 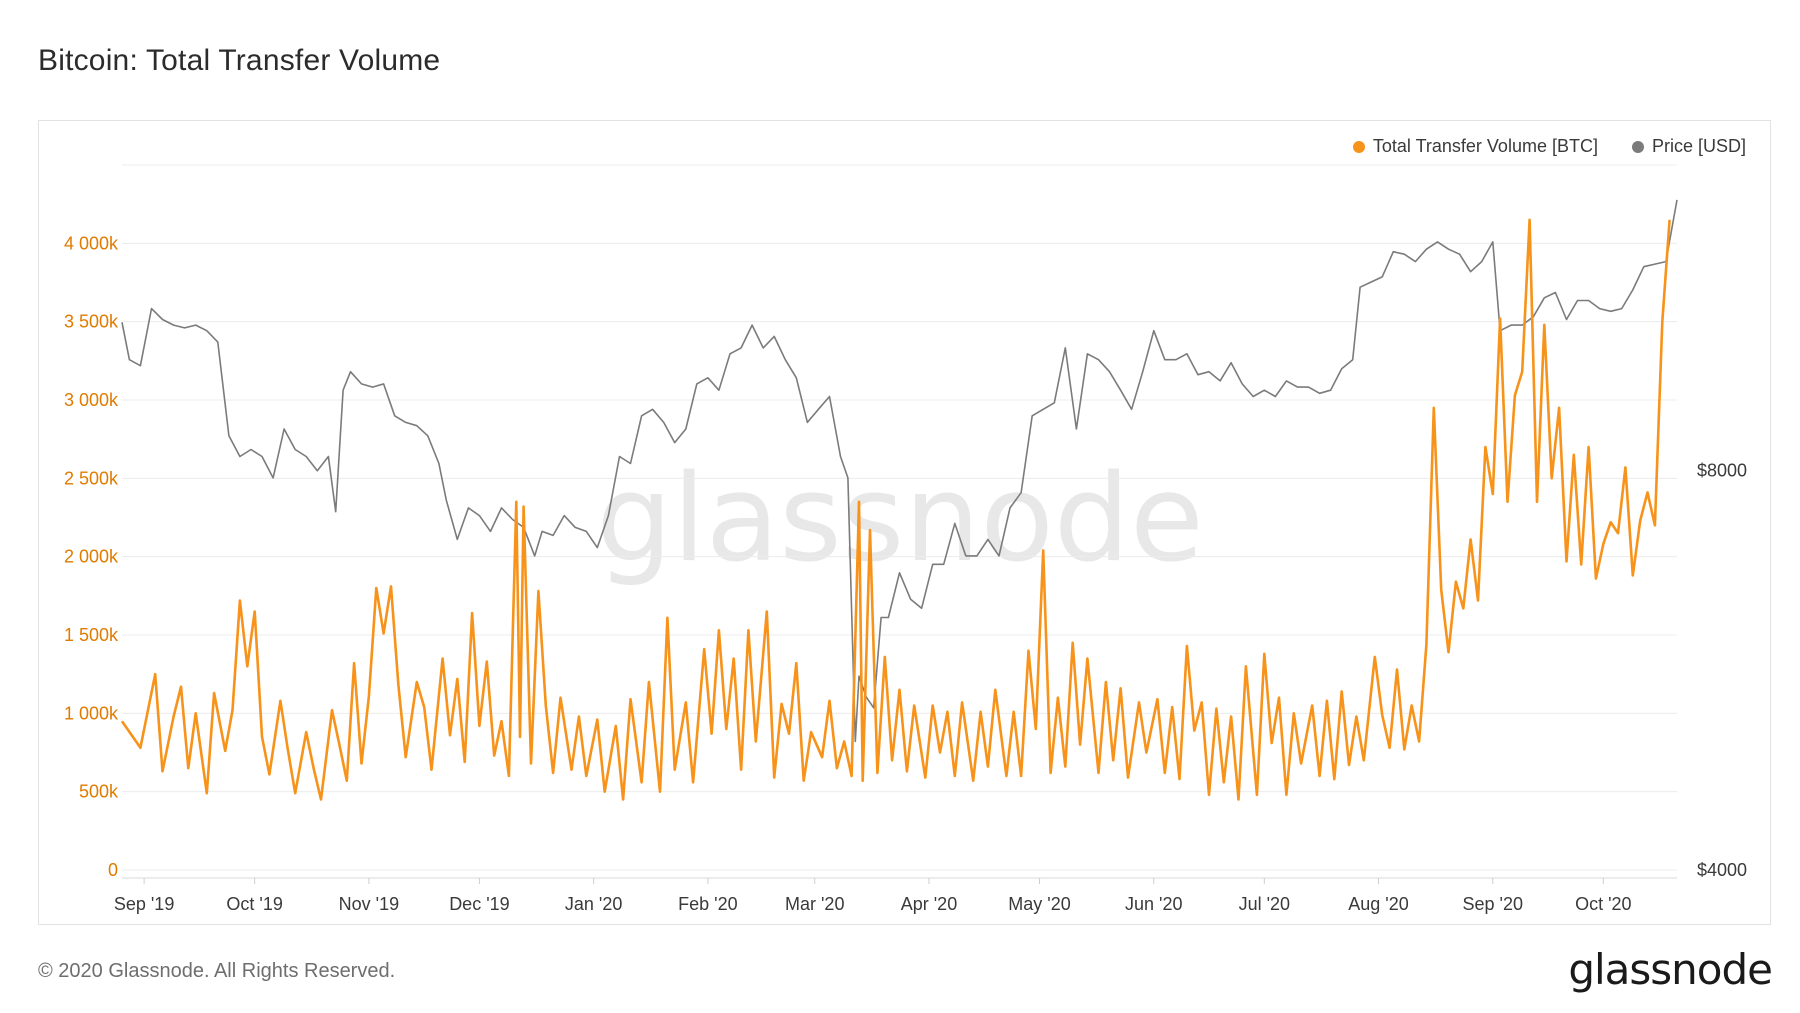 I want to click on legend-label-price: Price [USD], so click(x=1698, y=146).